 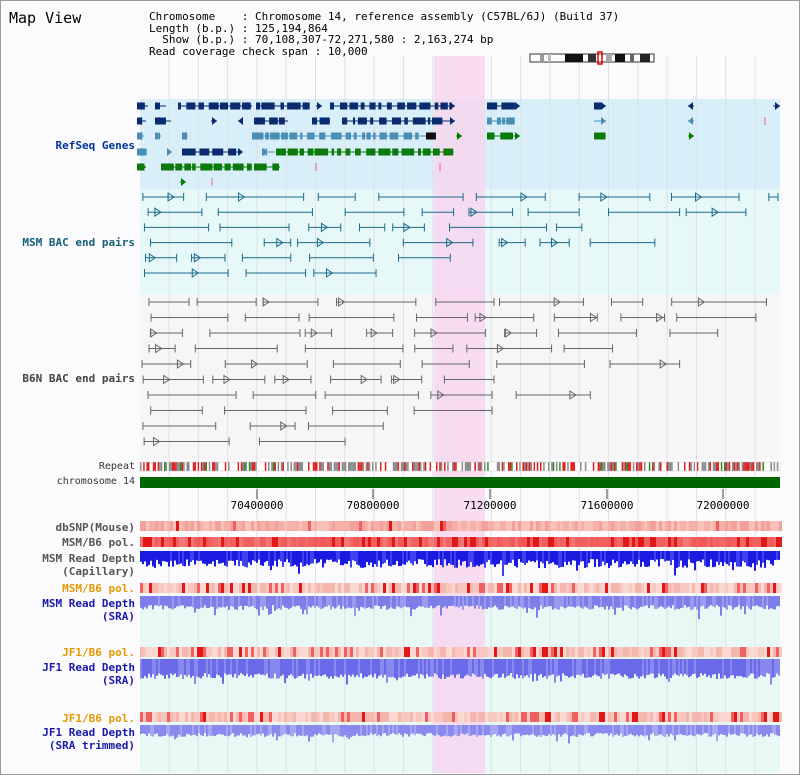 What do you see at coordinates (95, 145) in the screenshot?
I see `refseq-track-label: RefSeq Genes` at bounding box center [95, 145].